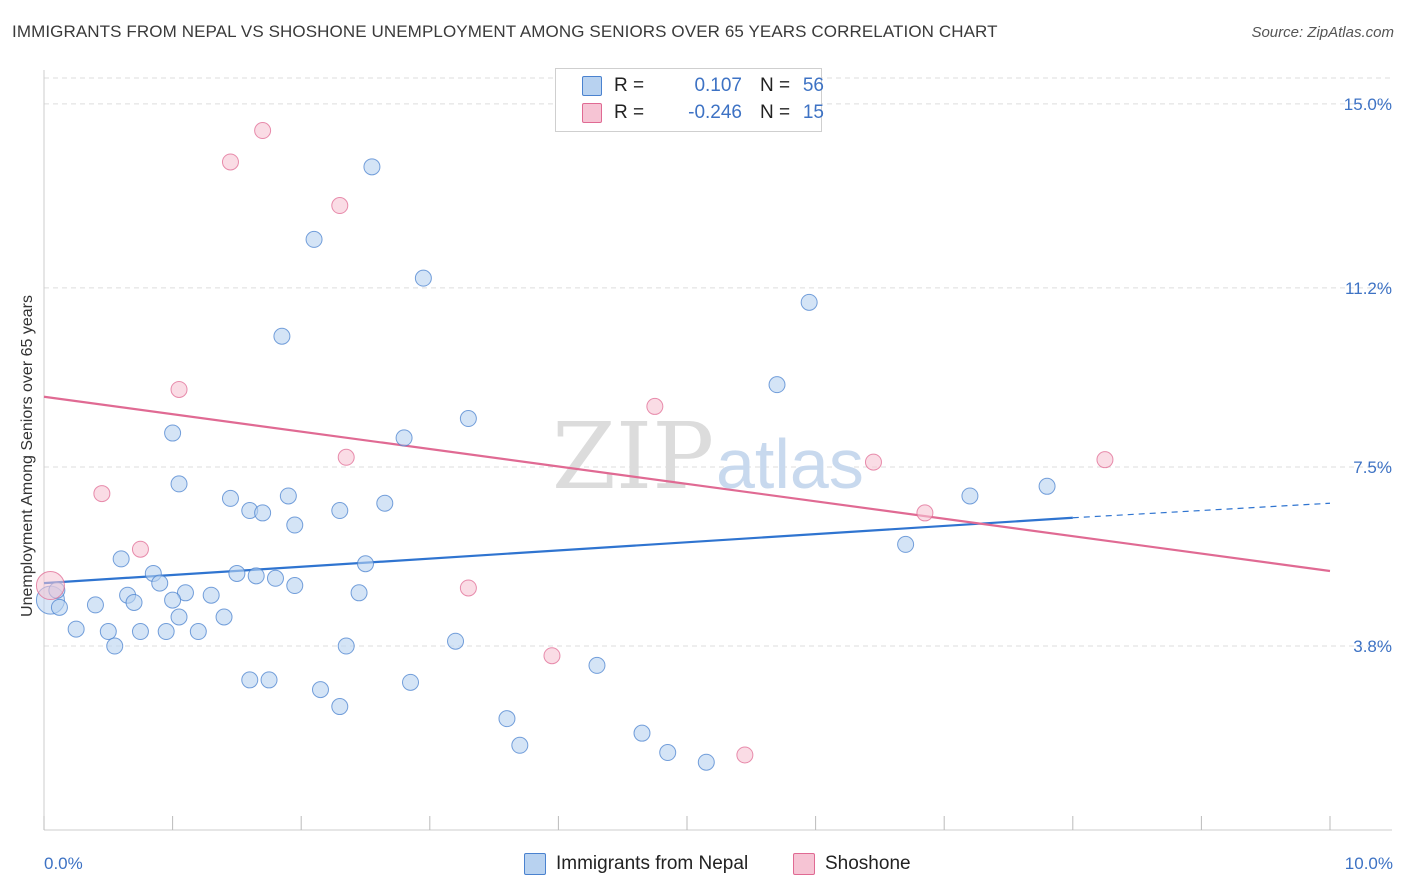  Describe the element at coordinates (592, 86) in the screenshot. I see `nepal-swatch` at that location.